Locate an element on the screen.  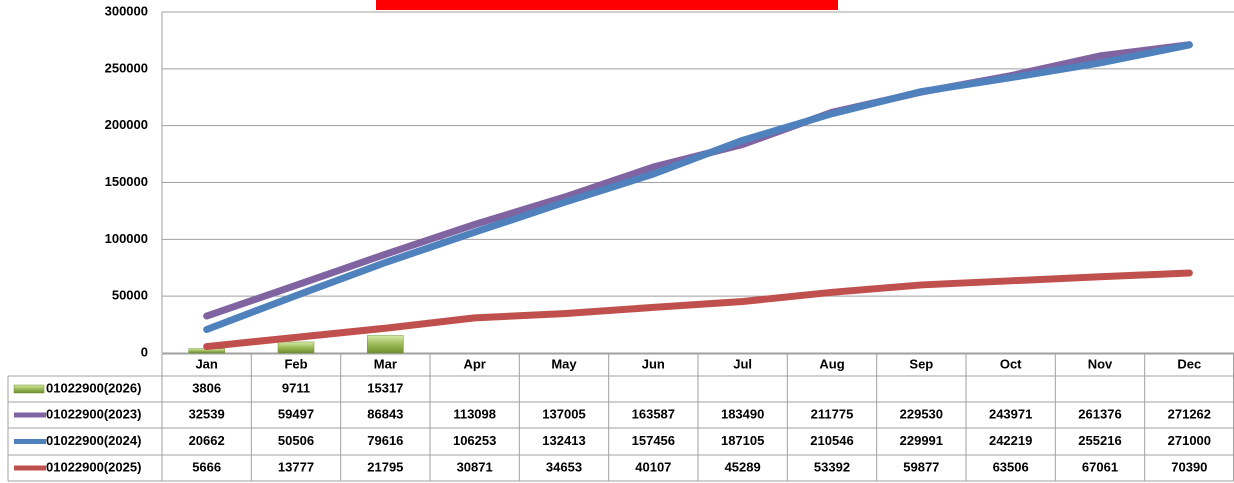
table-cell: 211775 is located at coordinates (832, 413).